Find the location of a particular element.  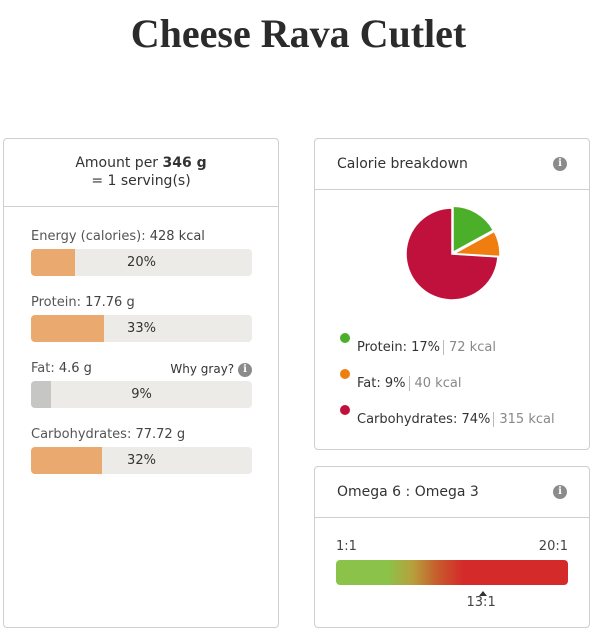

nutrient-protein: Protein: 17.76 g 33% is located at coordinates (141, 317).